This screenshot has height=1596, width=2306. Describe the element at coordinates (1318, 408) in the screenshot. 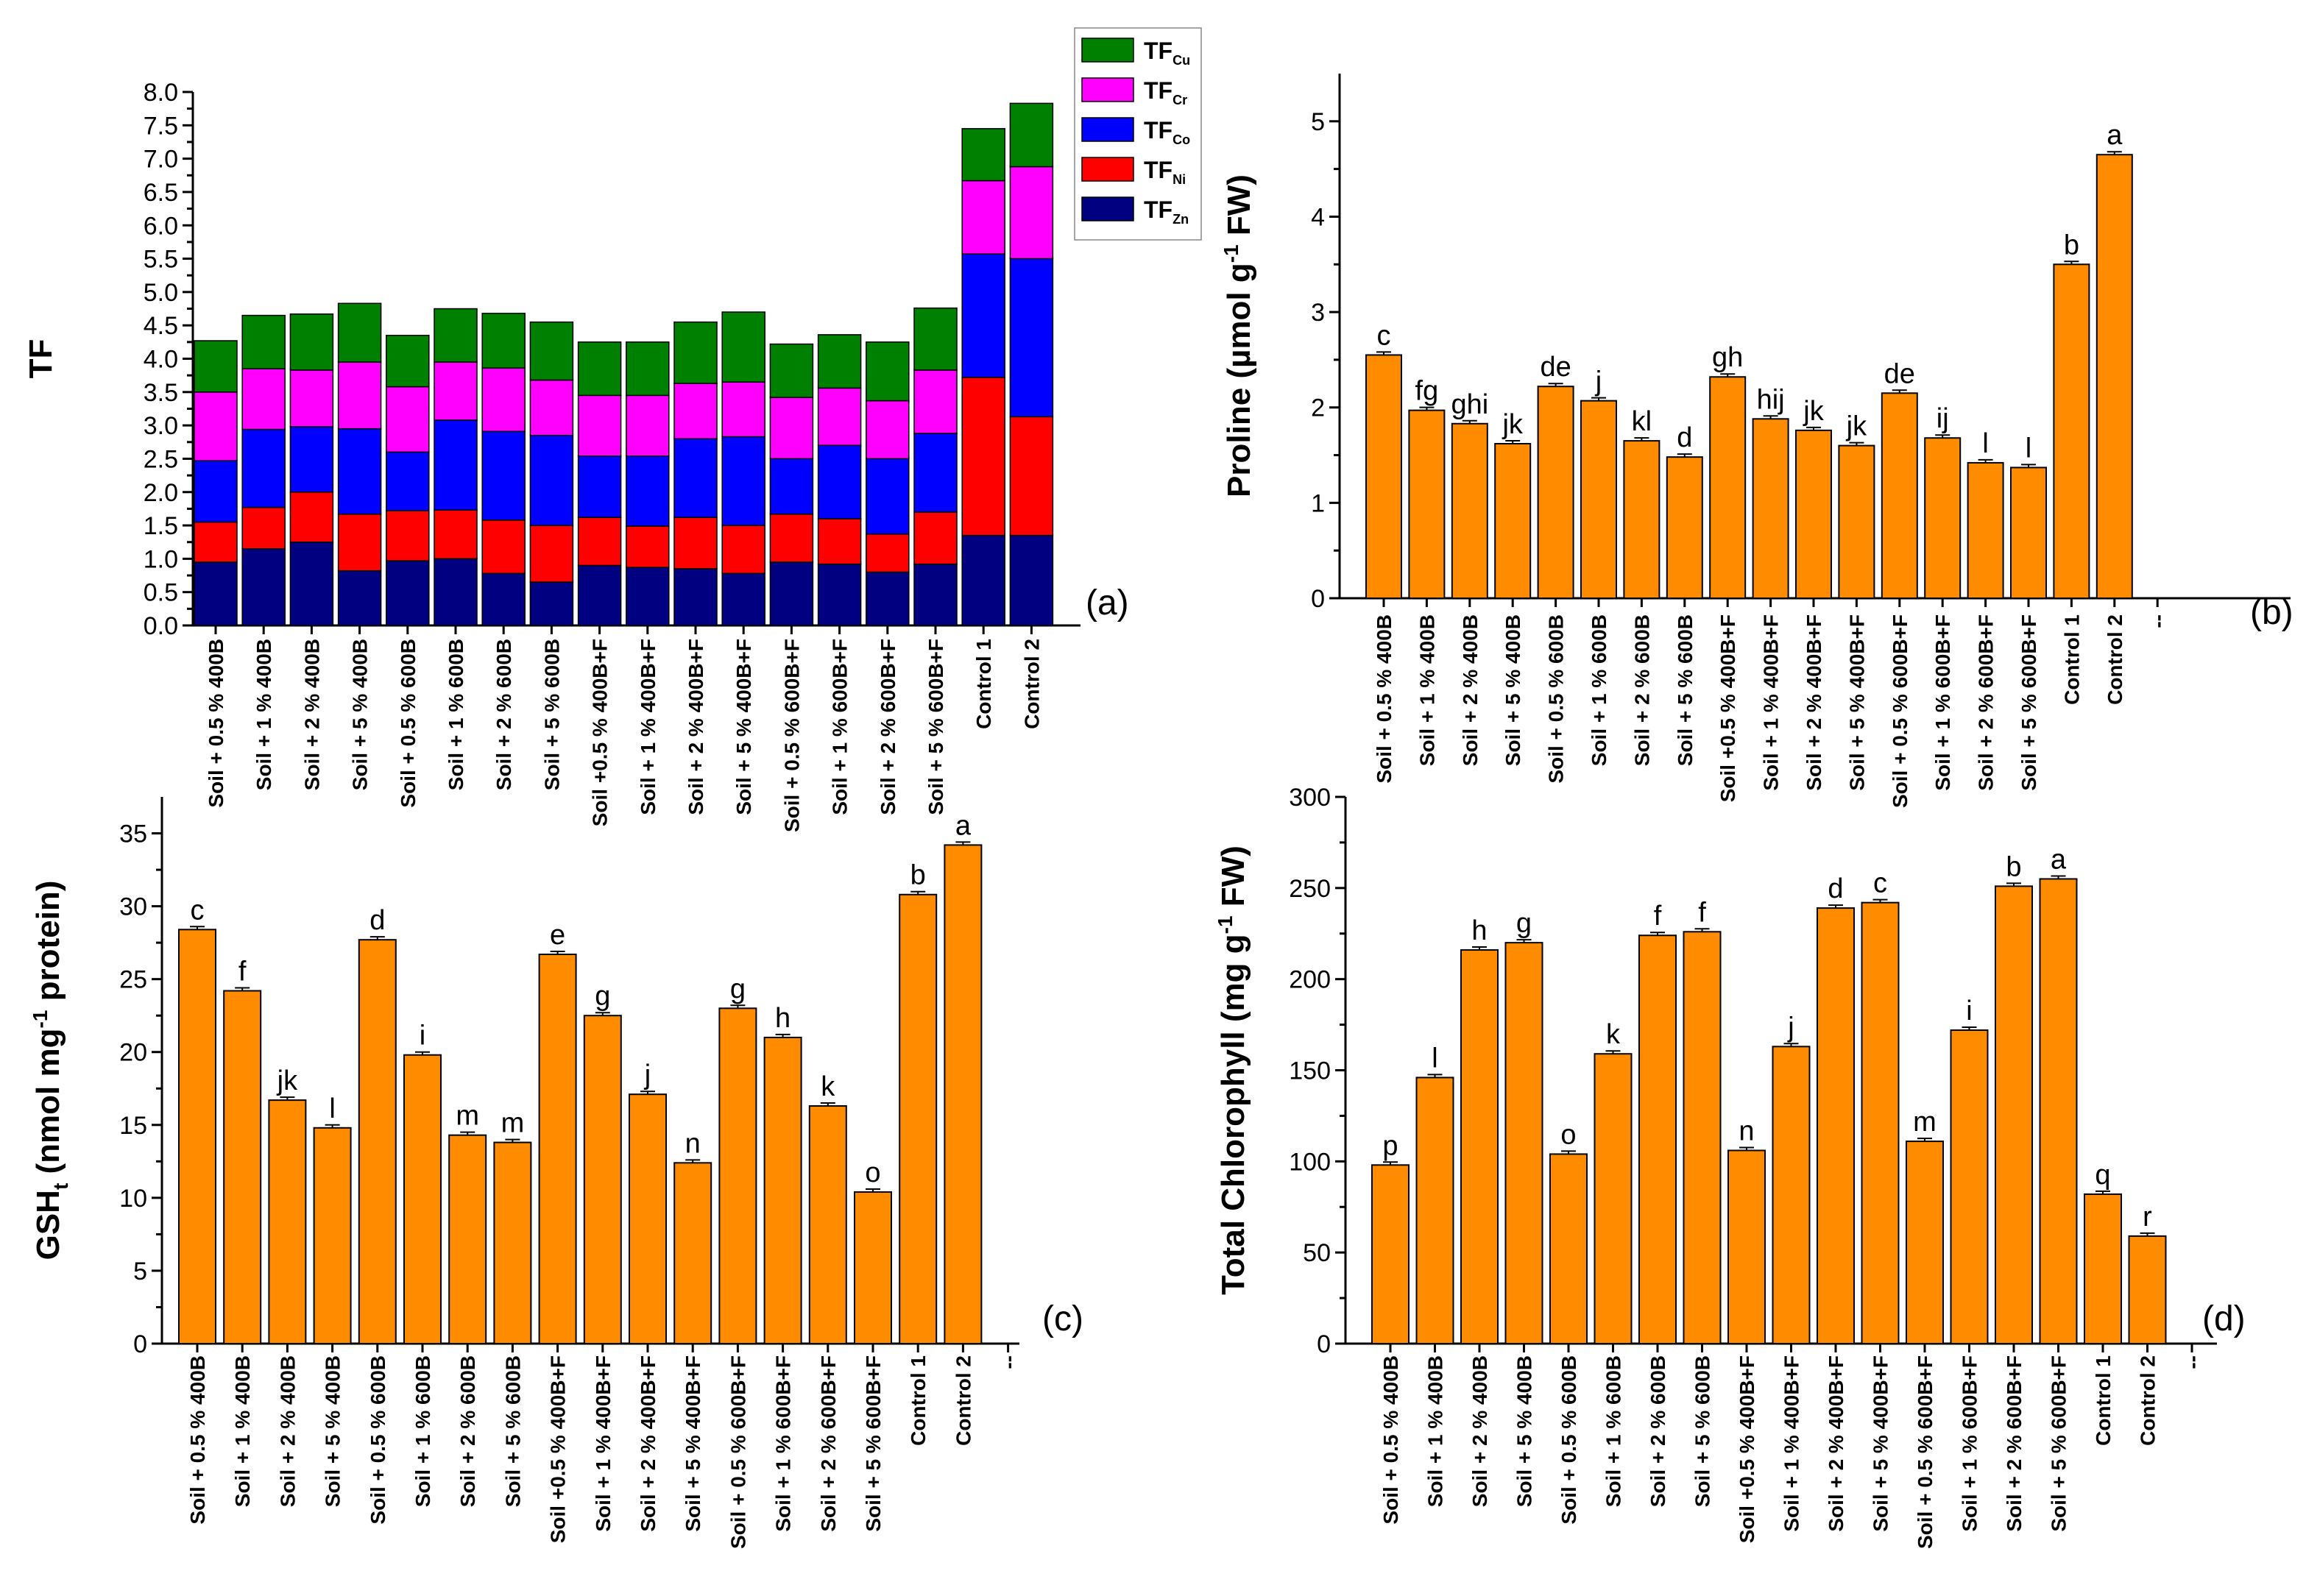

I see `y-tick-label: 2` at that location.